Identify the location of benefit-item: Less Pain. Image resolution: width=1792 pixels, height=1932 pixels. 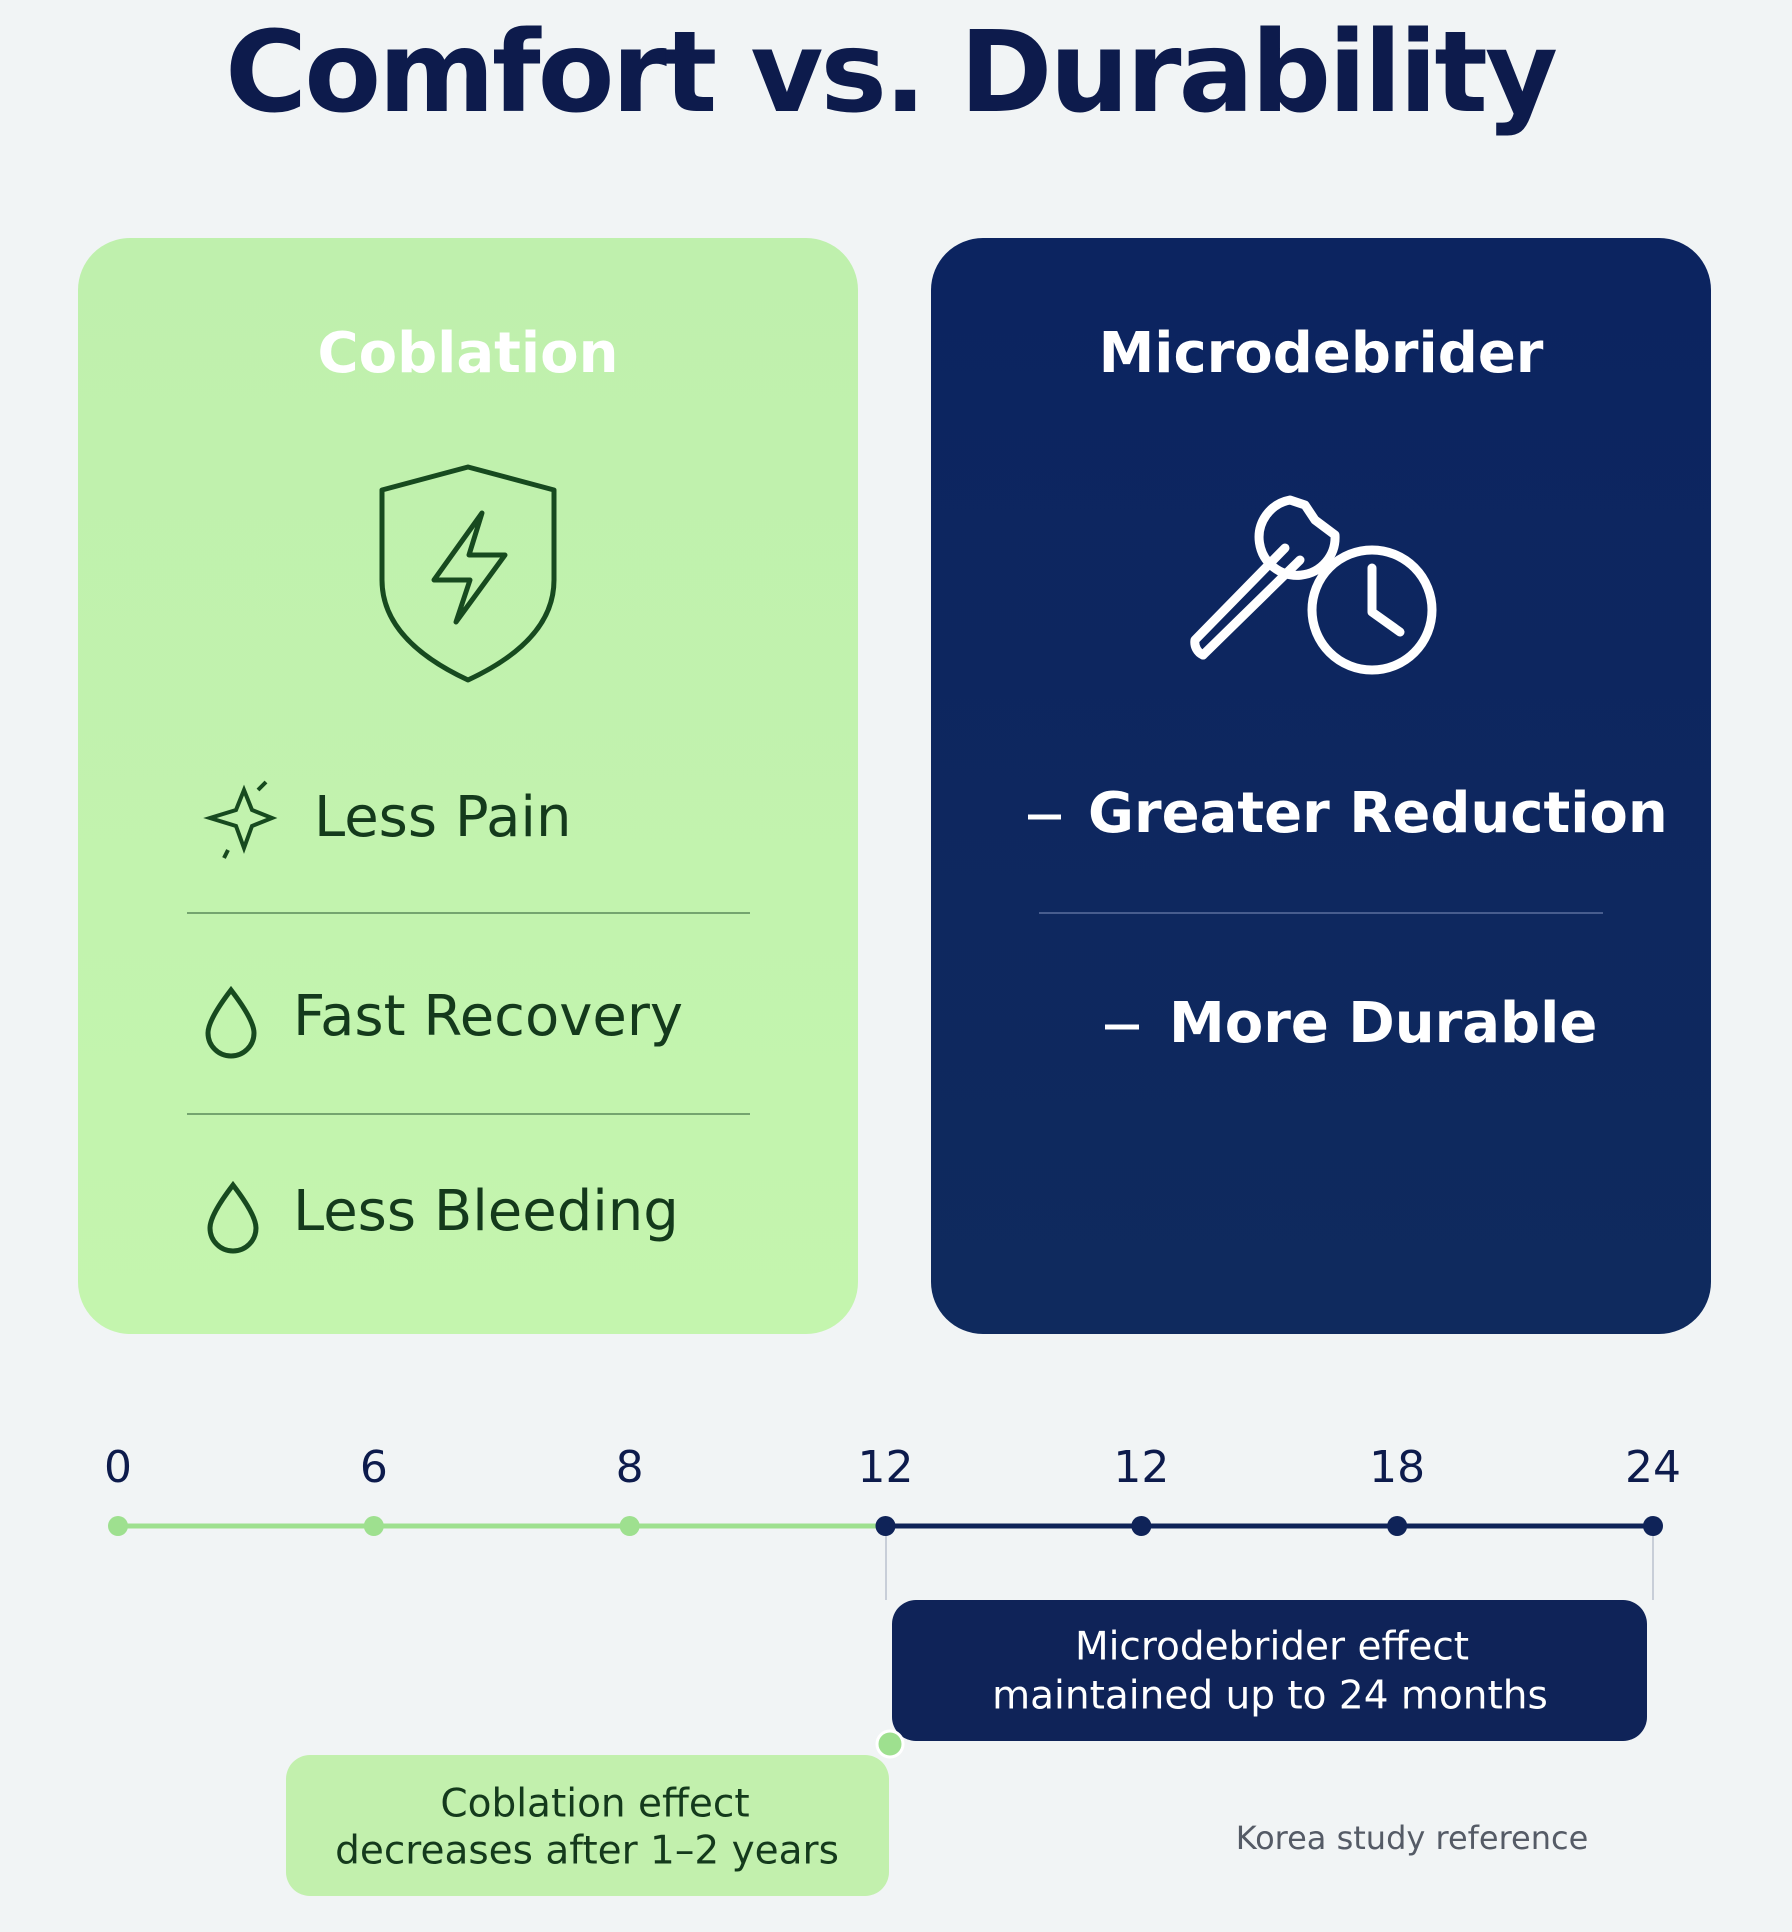
(442, 817).